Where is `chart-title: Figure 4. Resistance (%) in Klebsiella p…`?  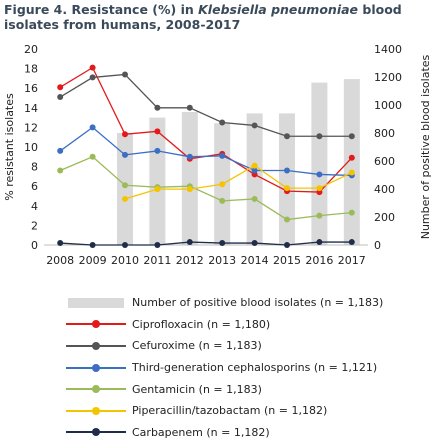
chart-title: Figure 4. Resistance (%) in Klebsiella p… is located at coordinates (220, 17).